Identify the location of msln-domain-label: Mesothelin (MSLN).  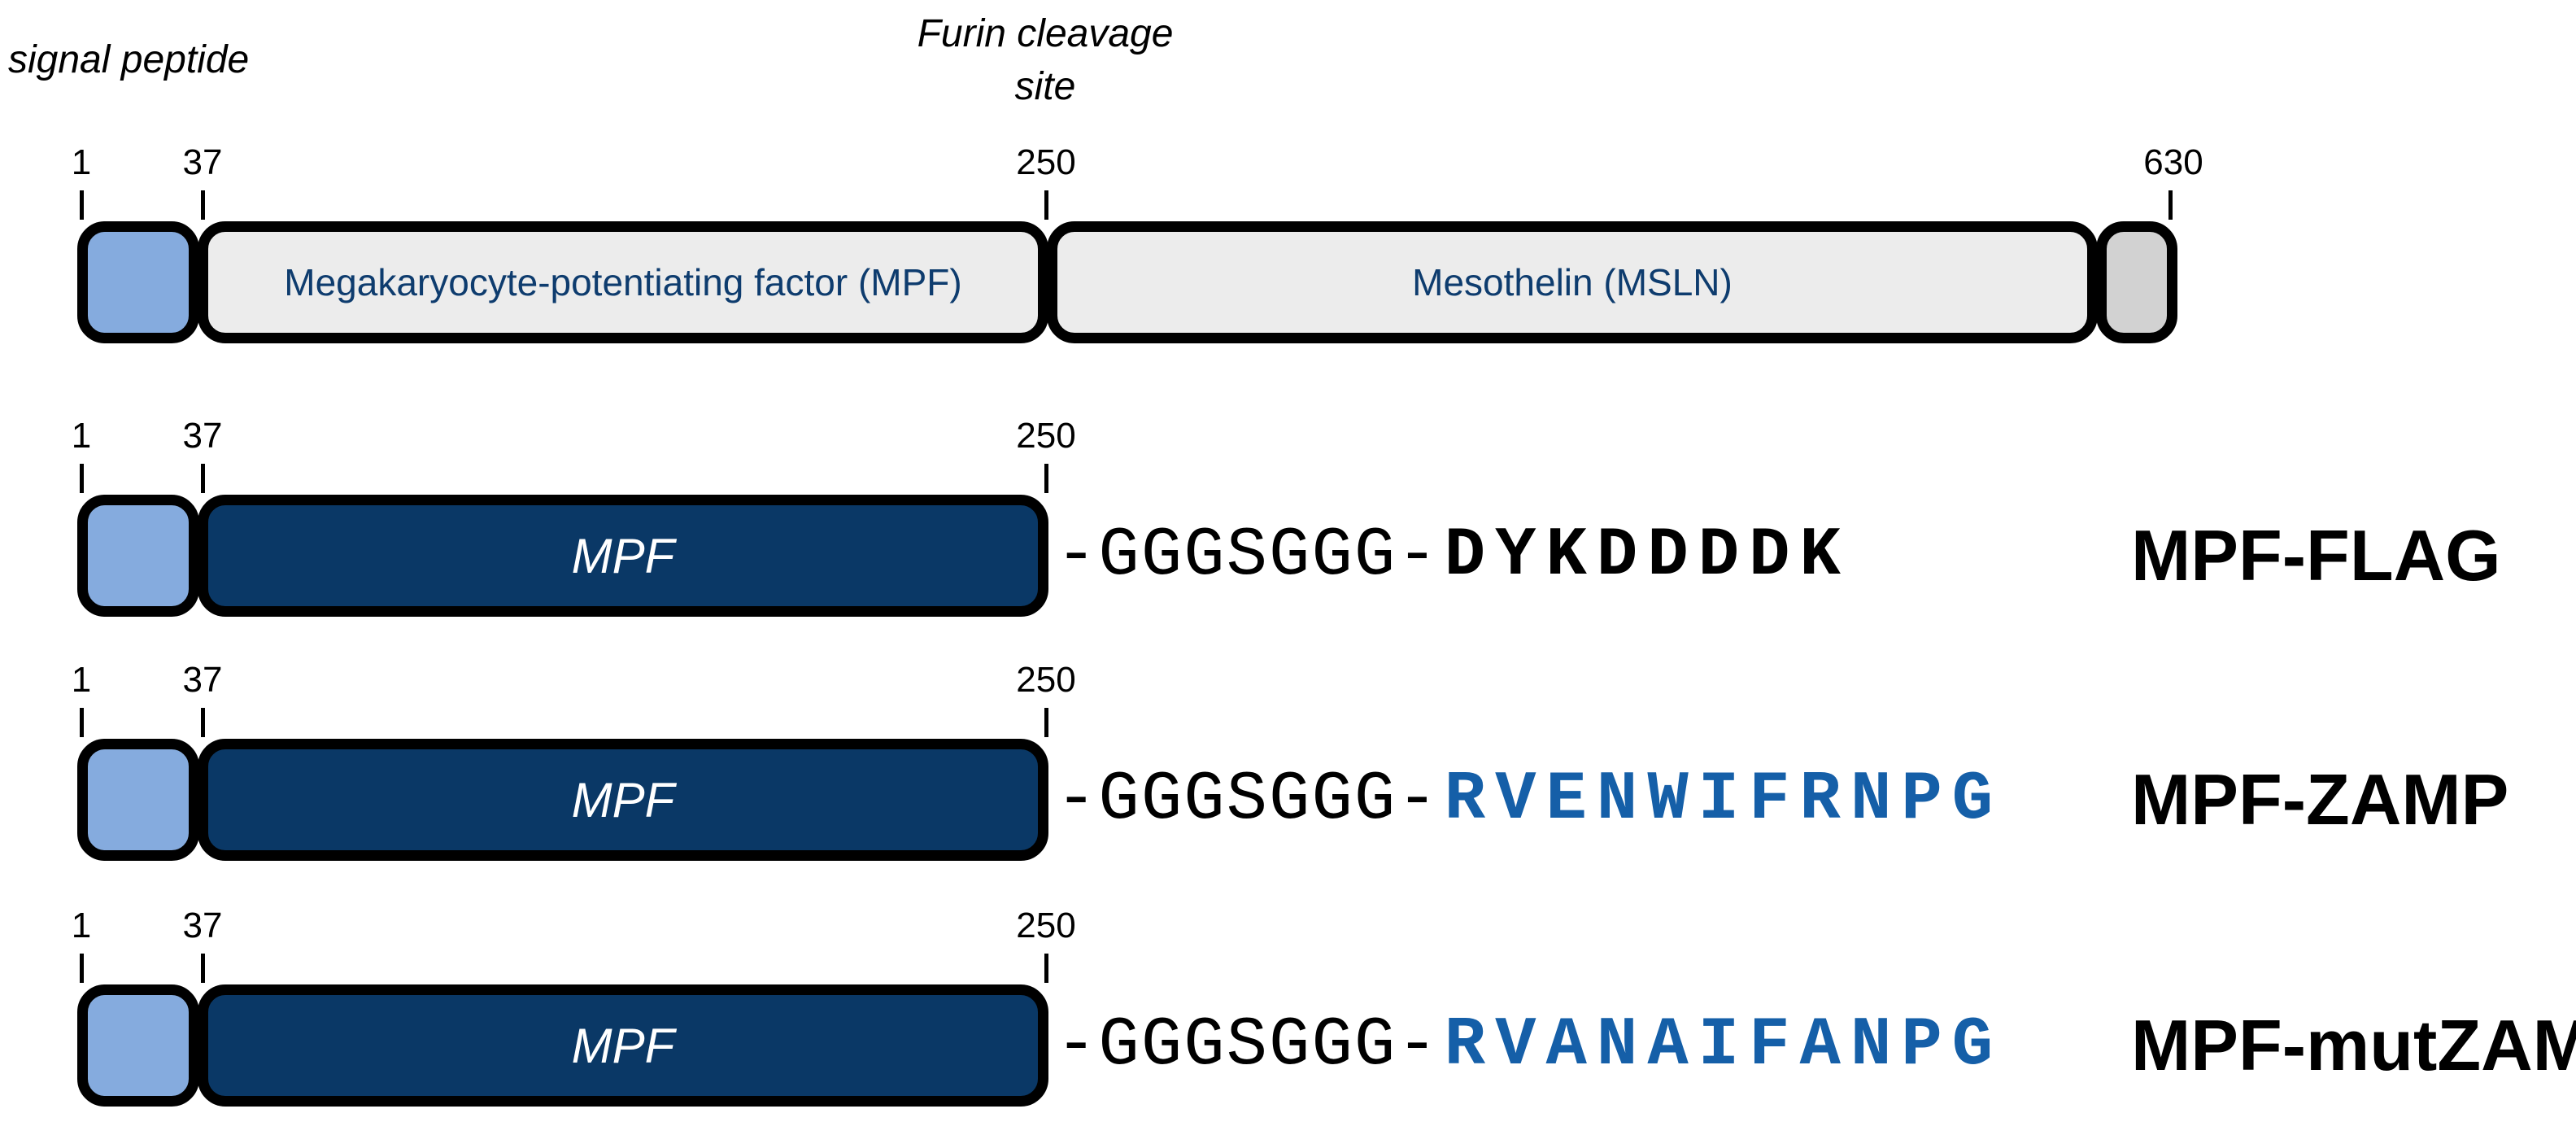
(1572, 282).